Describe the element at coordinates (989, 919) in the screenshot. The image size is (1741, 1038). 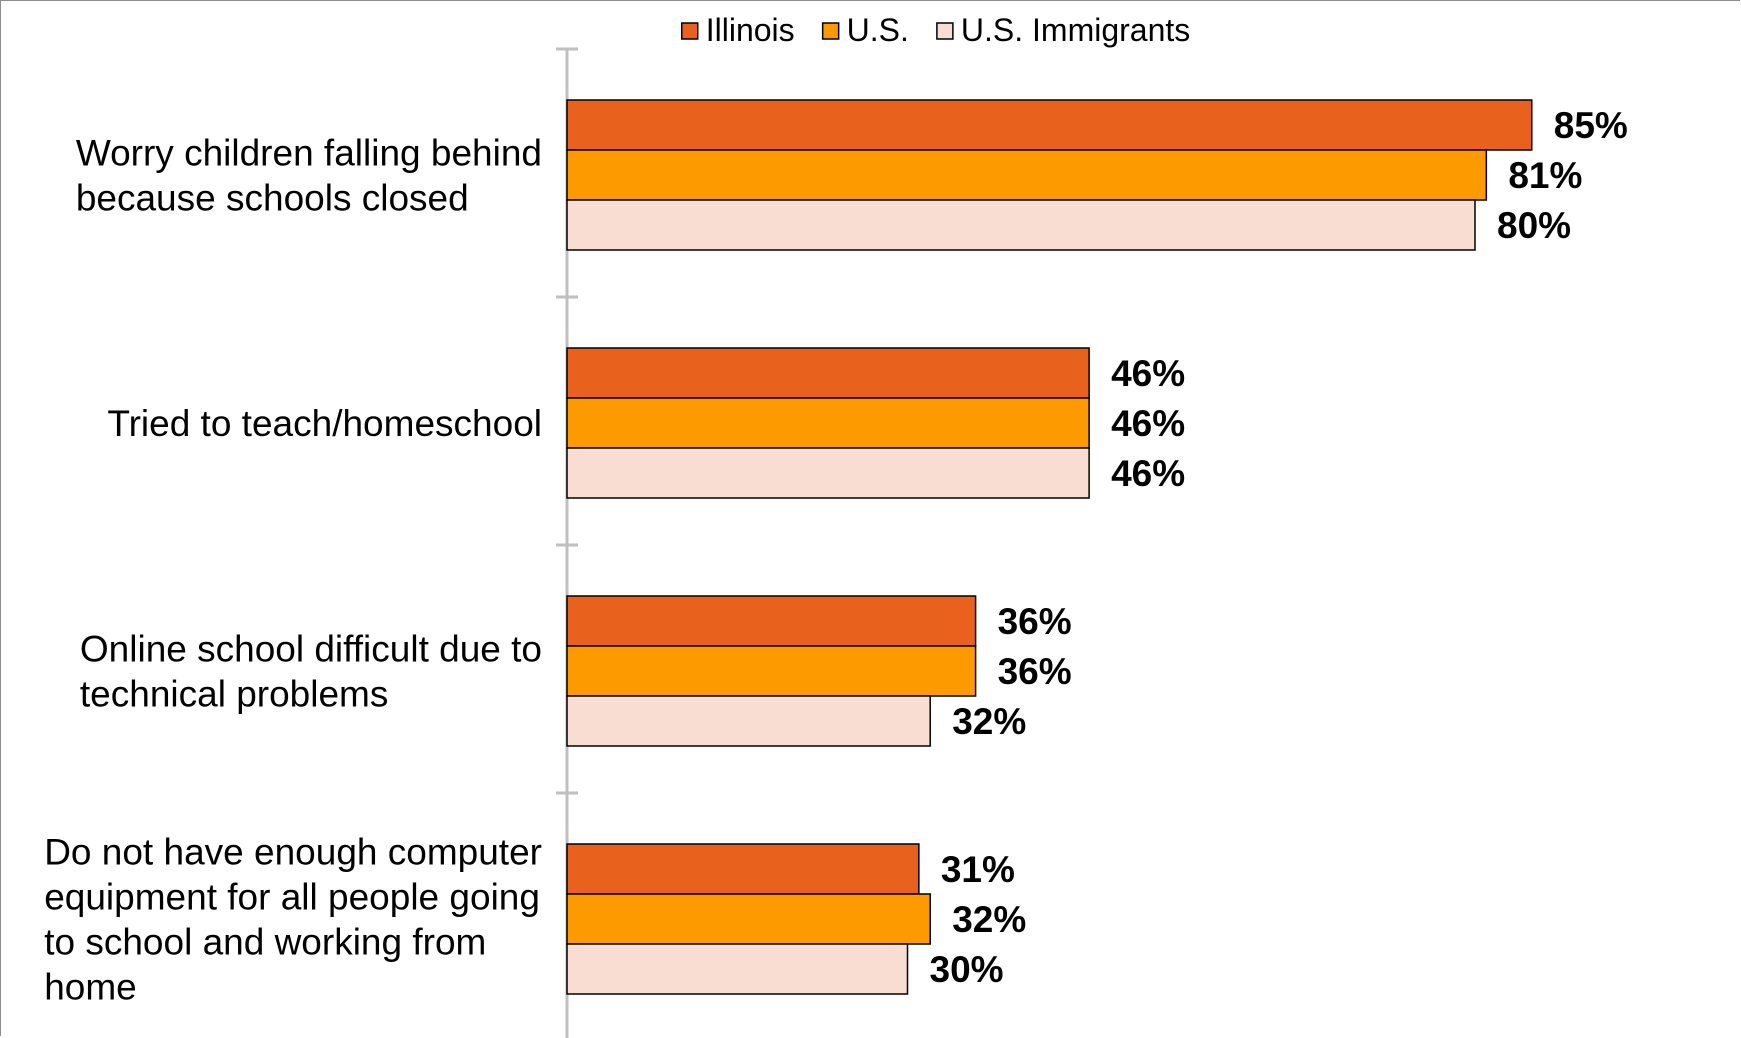
I see `data-label-u-s-4: 32%` at that location.